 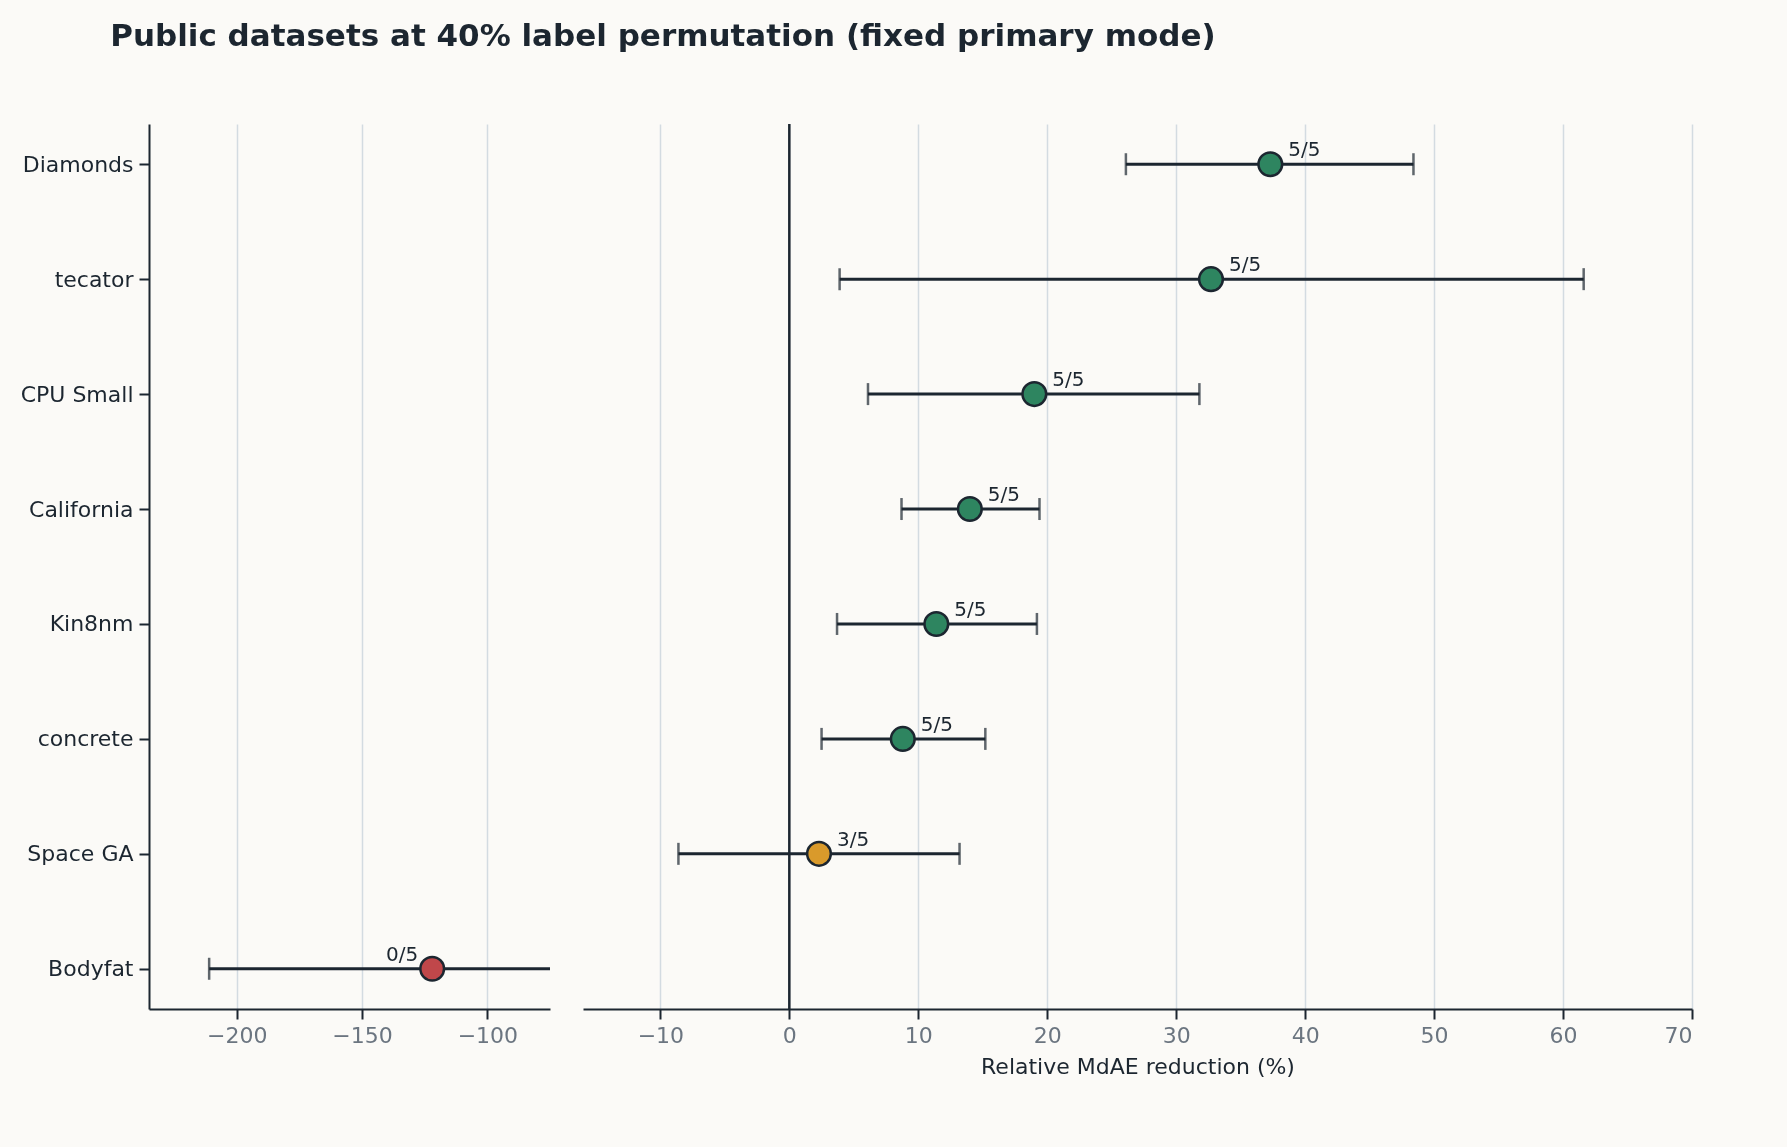 I want to click on y-tick-label: California, so click(x=81, y=509).